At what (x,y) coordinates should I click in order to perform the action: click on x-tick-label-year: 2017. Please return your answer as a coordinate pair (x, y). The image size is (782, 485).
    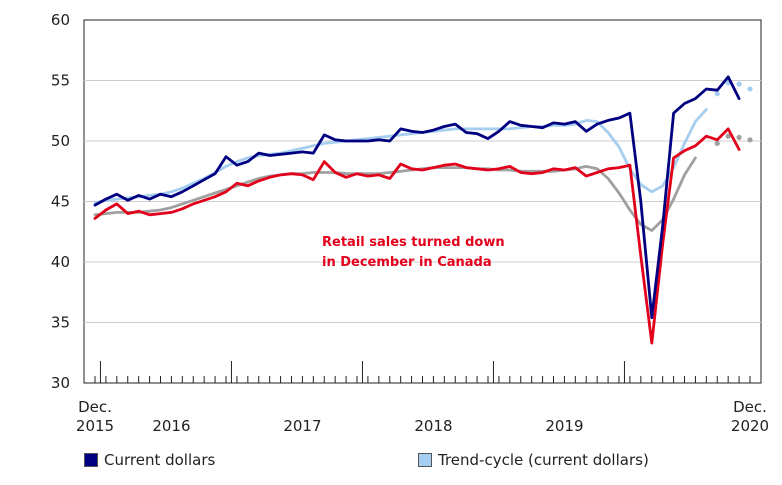
    Looking at the image, I should click on (302, 426).